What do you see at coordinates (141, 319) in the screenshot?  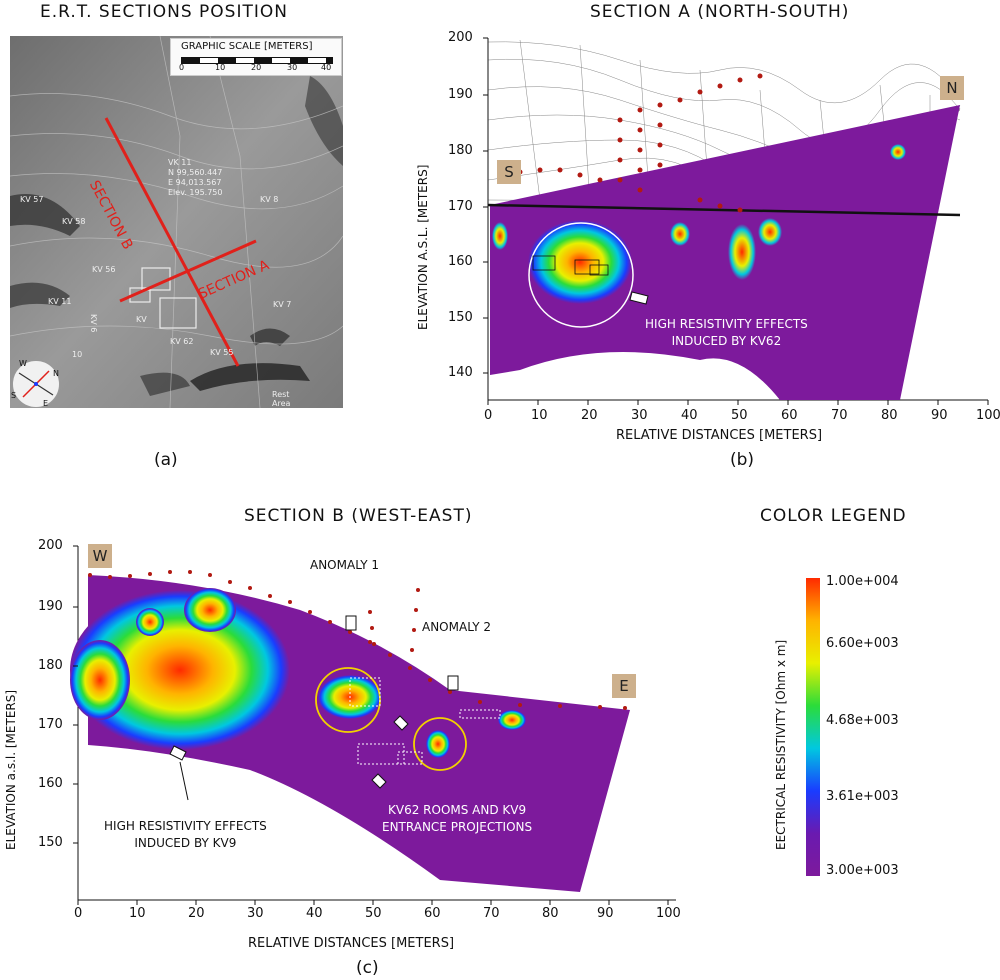 I see `tomb-label: KV` at bounding box center [141, 319].